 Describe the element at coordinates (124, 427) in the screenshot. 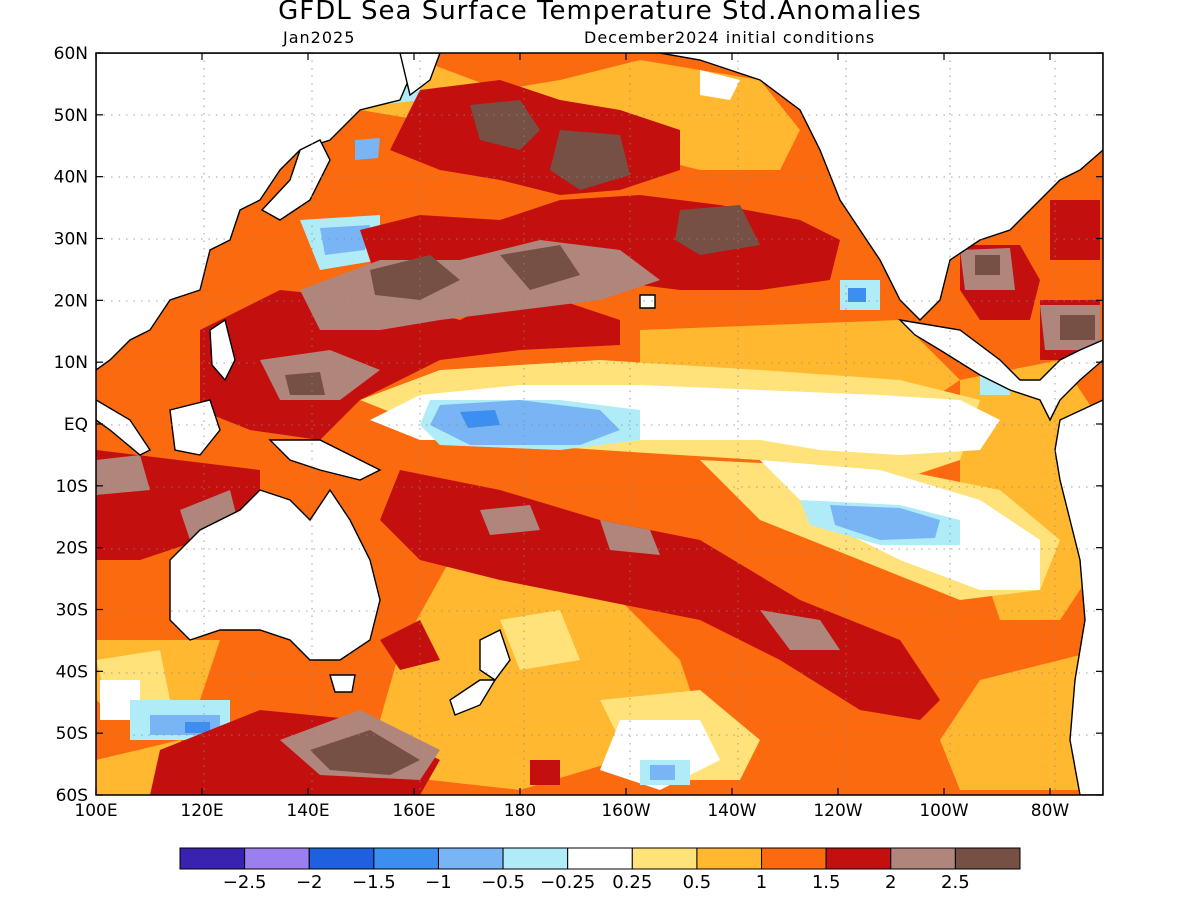

I see `sumatra-landmass` at that location.